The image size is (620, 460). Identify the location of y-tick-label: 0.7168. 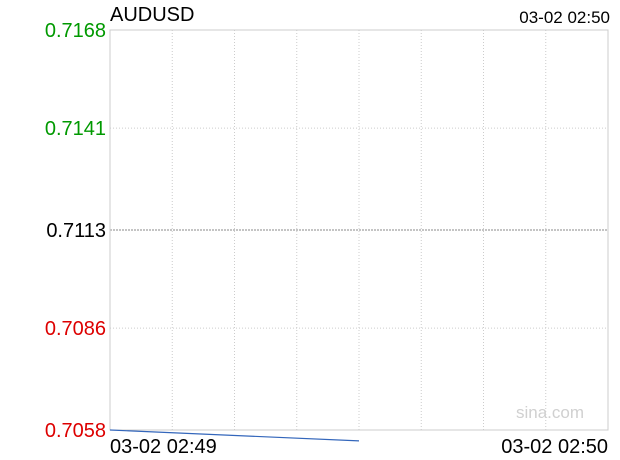
(75, 31).